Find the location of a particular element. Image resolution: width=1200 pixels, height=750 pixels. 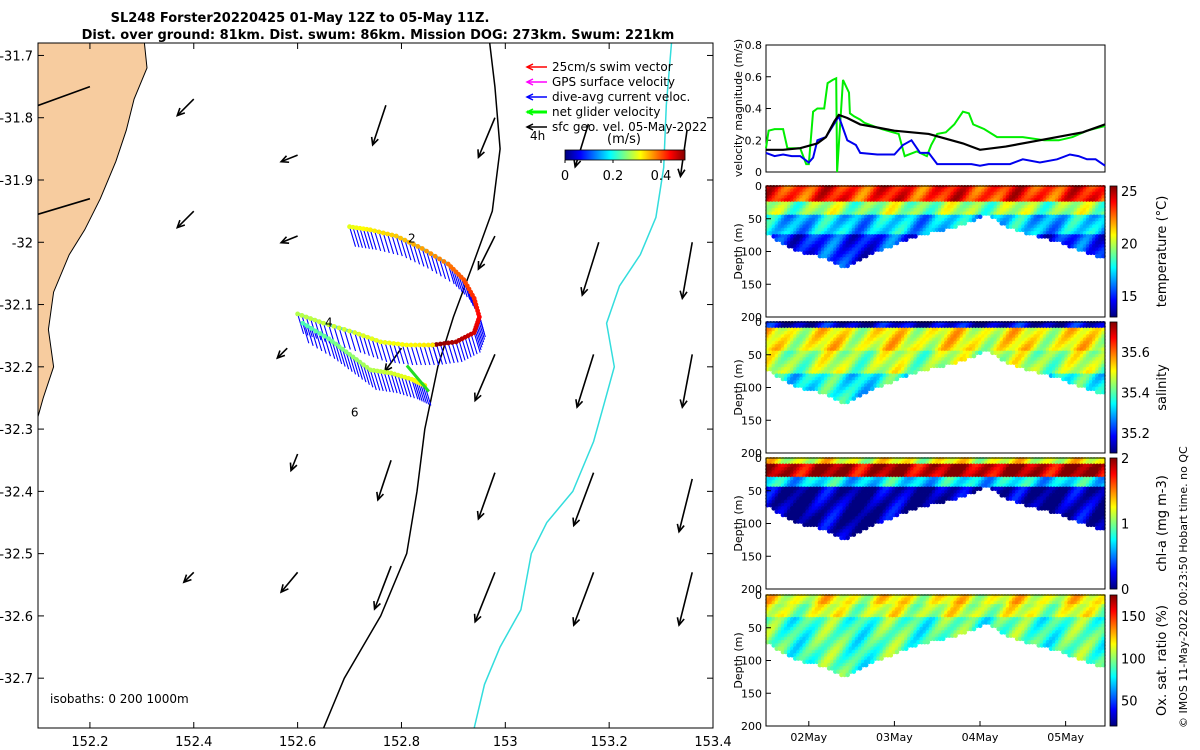

colorbar-tick-label: 0.4 is located at coordinates (661, 176).